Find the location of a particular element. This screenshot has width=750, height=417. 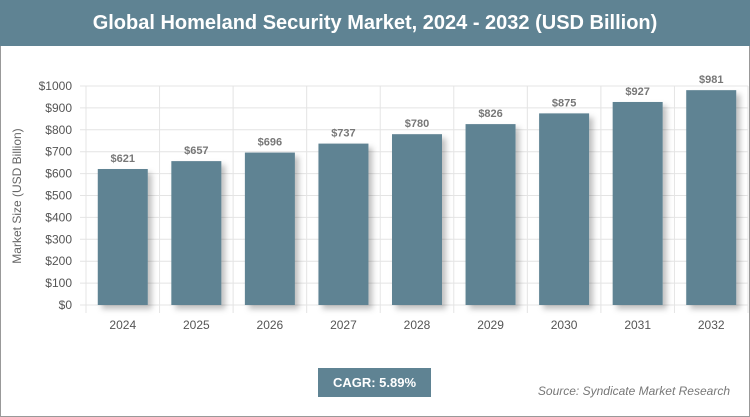

bar-2027 is located at coordinates (343, 224).